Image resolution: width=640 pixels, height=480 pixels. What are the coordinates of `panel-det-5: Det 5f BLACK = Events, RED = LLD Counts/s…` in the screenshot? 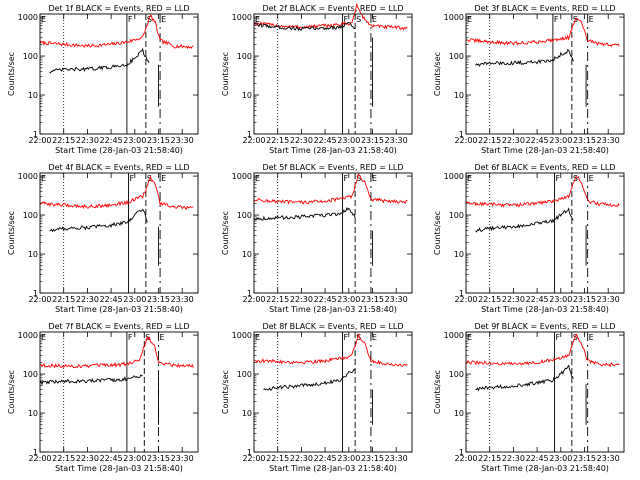 It's located at (317, 238).